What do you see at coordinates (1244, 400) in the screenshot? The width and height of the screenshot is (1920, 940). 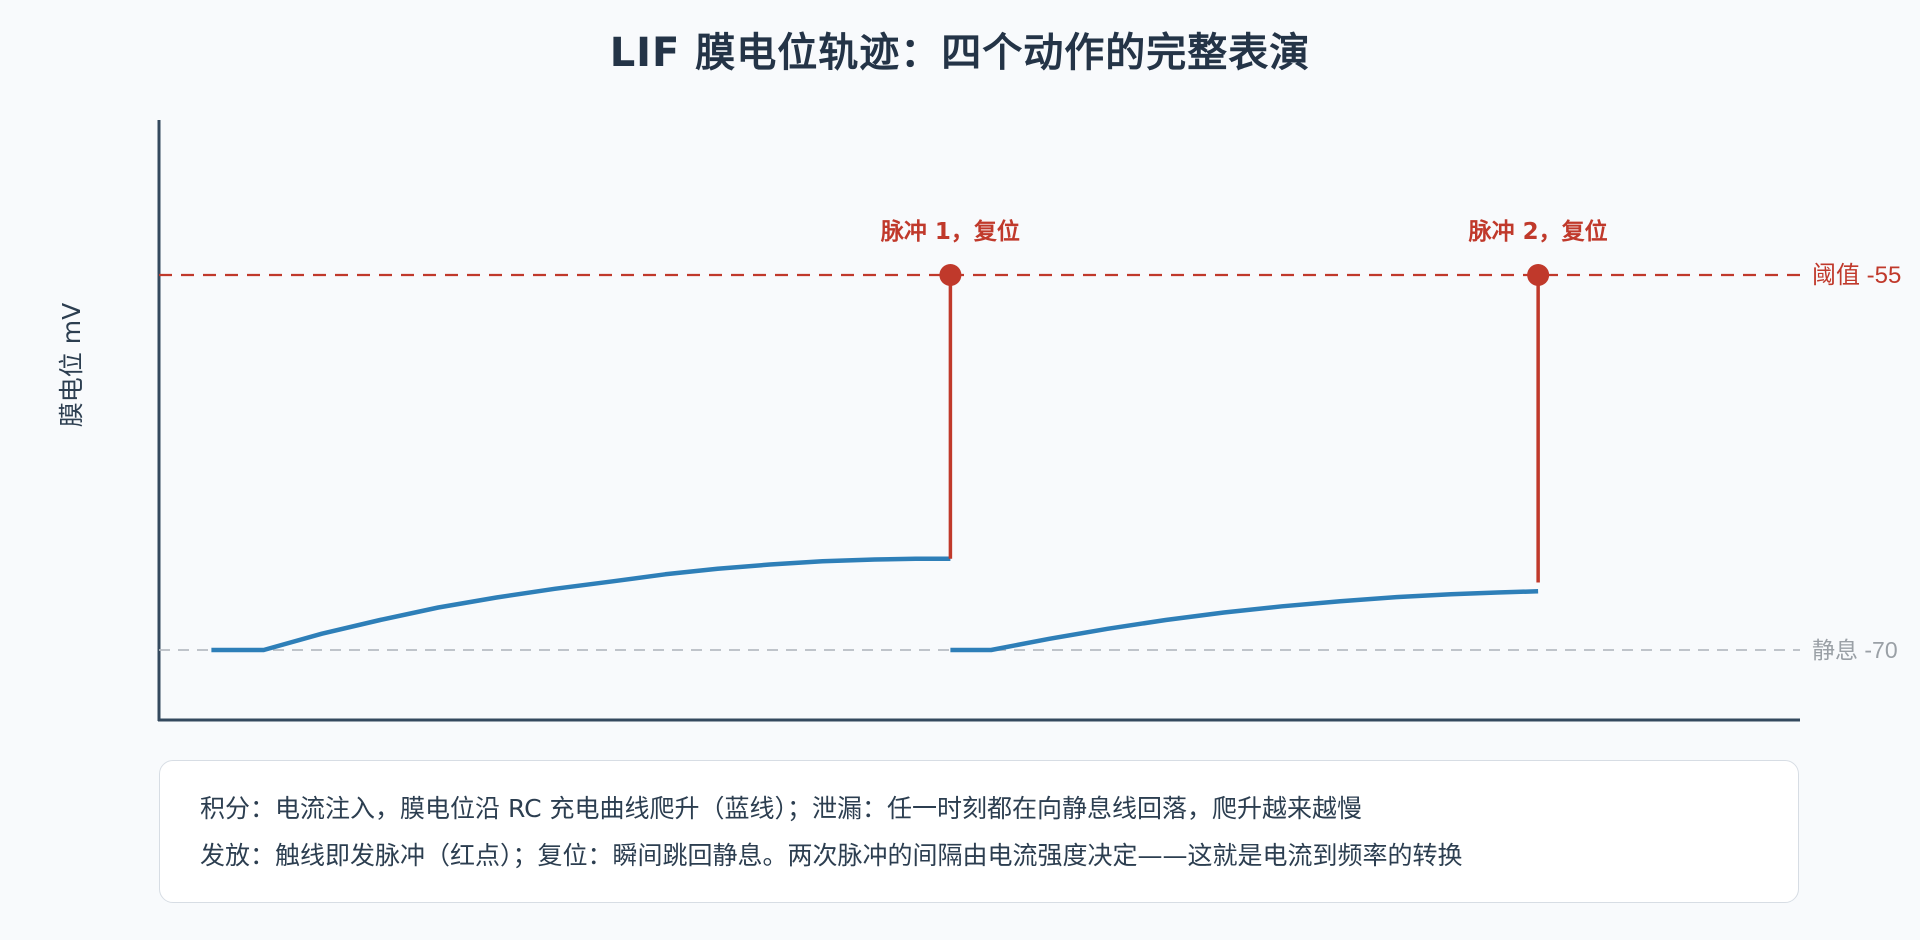 I see `spike-group: 脉冲 1，复位 脉冲 2，复位` at bounding box center [1244, 400].